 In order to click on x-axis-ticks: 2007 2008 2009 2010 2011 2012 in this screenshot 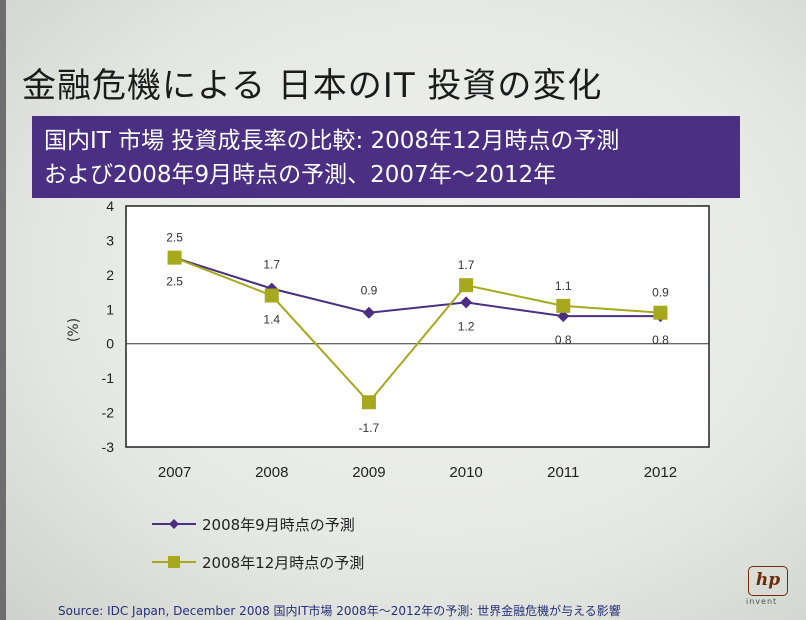, I will do `click(417, 472)`.